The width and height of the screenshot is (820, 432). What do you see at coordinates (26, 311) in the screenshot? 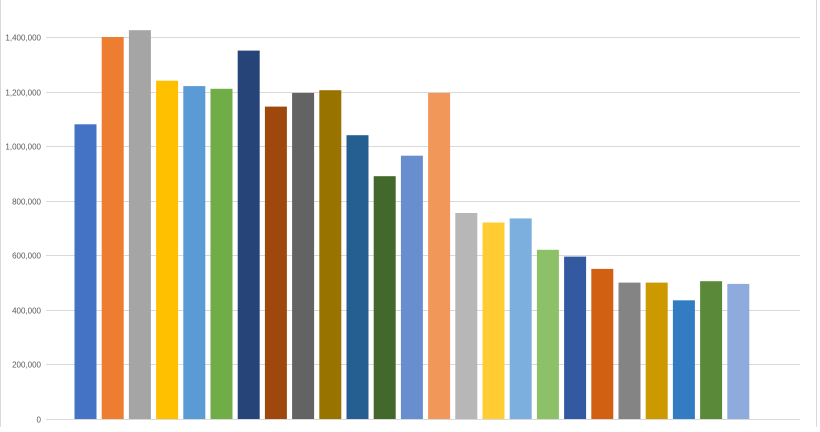
I see `y-tick-label: 400,000` at bounding box center [26, 311].